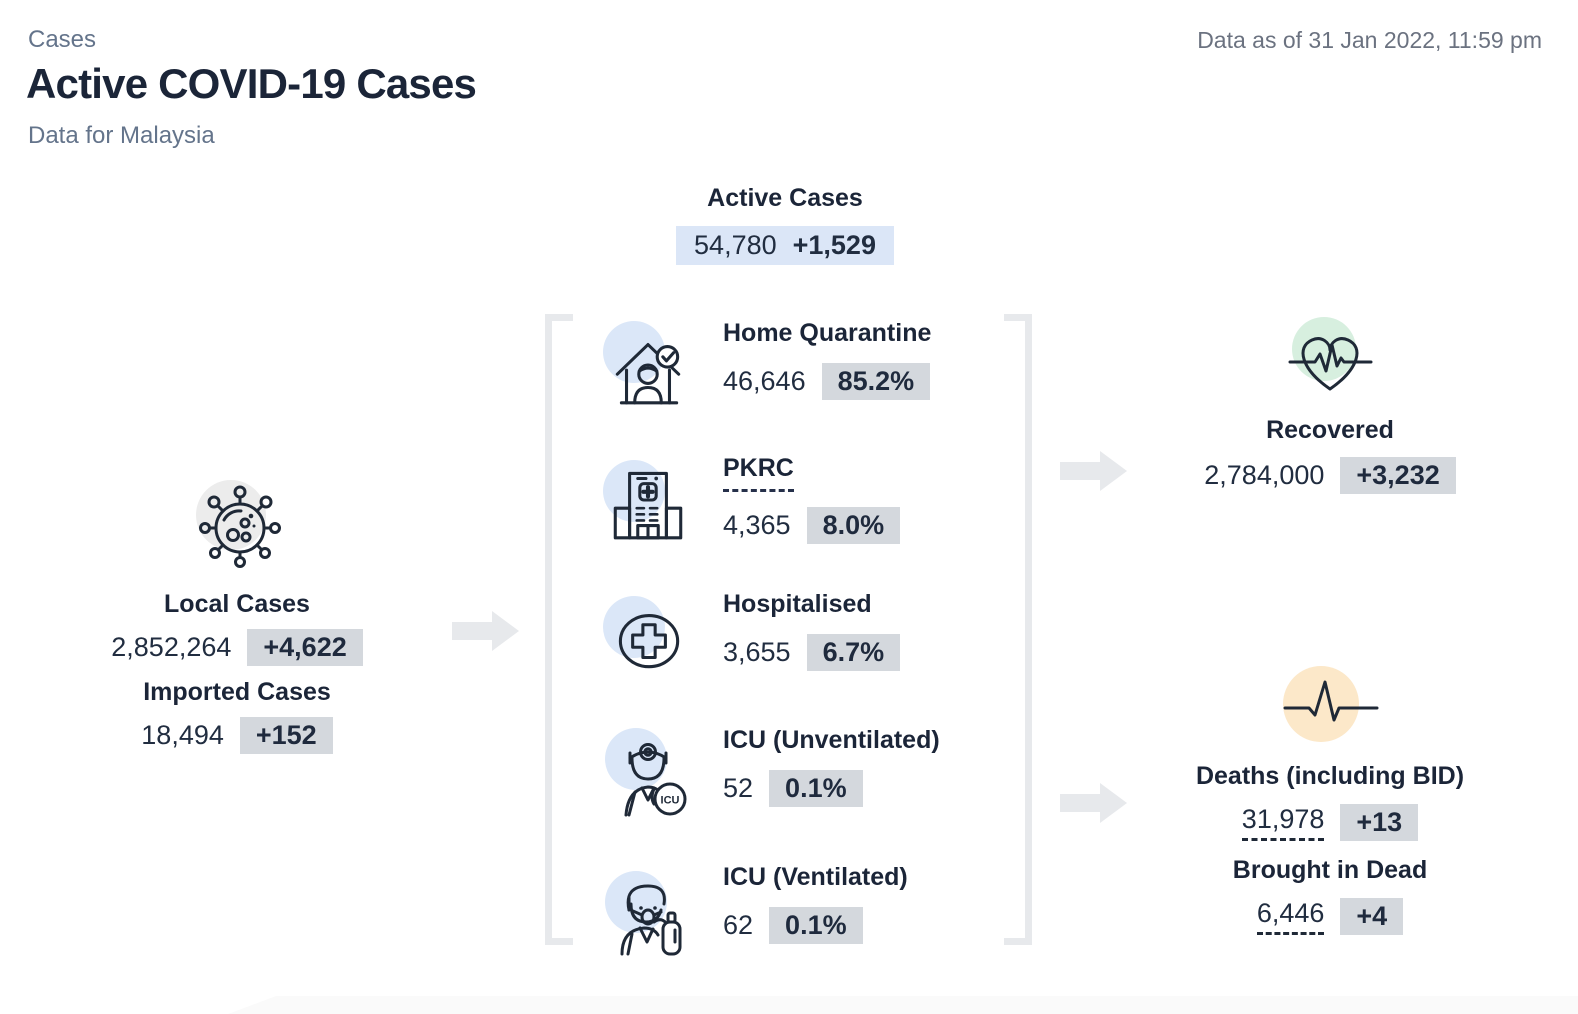 The image size is (1578, 1014). I want to click on breakdown-row-hospitalised: Hospitalised 3,655 6.7%, so click(752, 636).